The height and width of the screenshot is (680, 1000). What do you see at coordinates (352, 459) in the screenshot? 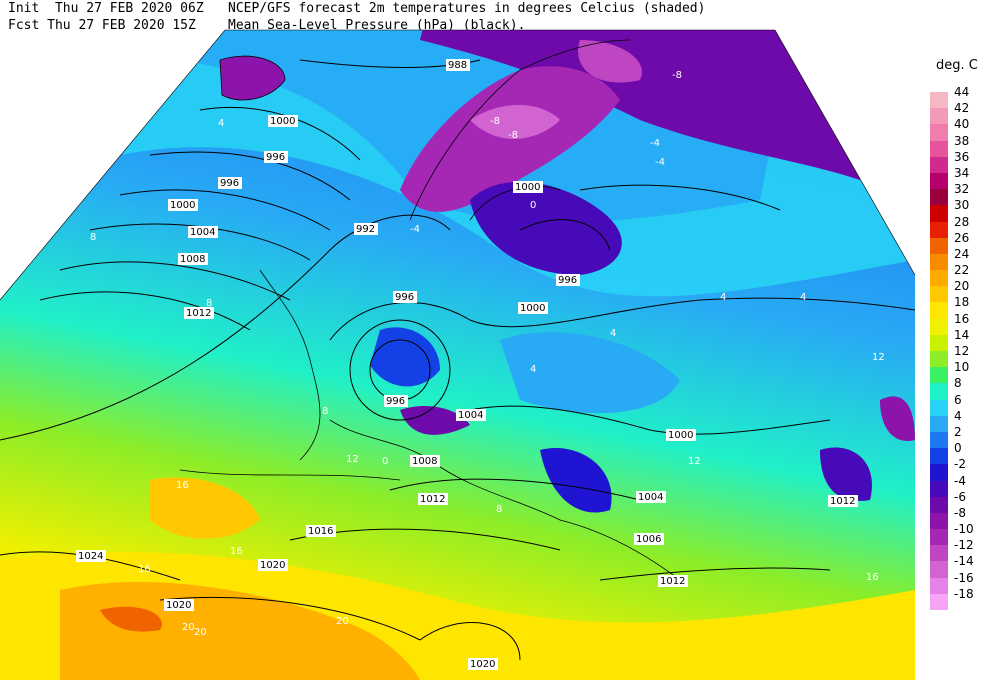
I see `temp-label: 12` at bounding box center [352, 459].